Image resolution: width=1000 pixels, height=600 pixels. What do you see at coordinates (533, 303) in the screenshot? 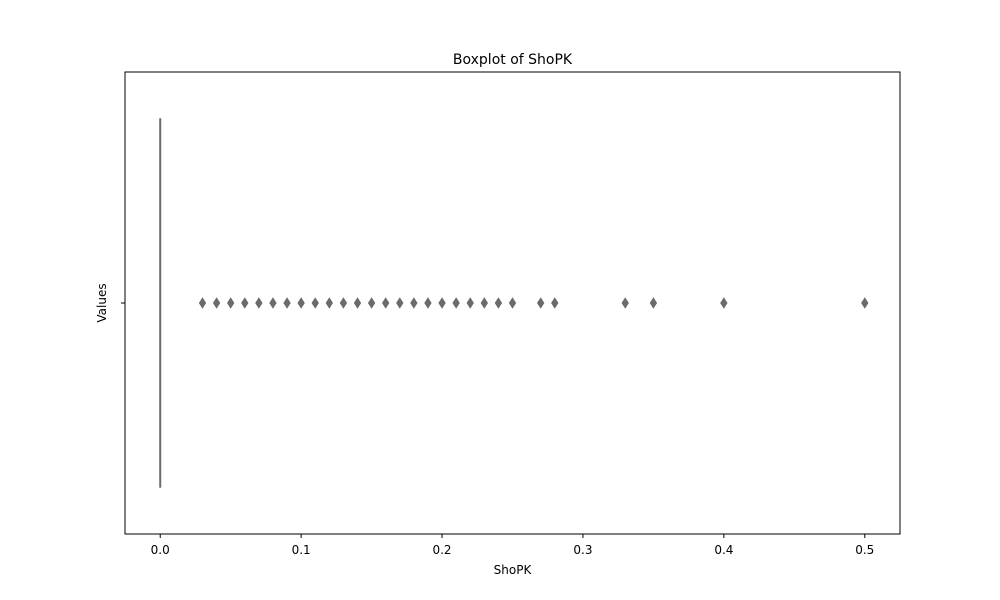
I see `outlier-points` at bounding box center [533, 303].